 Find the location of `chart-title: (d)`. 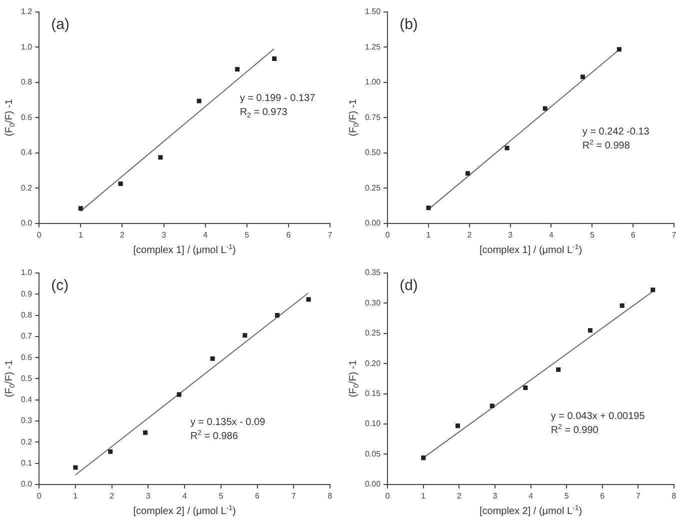

chart-title: (d) is located at coordinates (409, 285).